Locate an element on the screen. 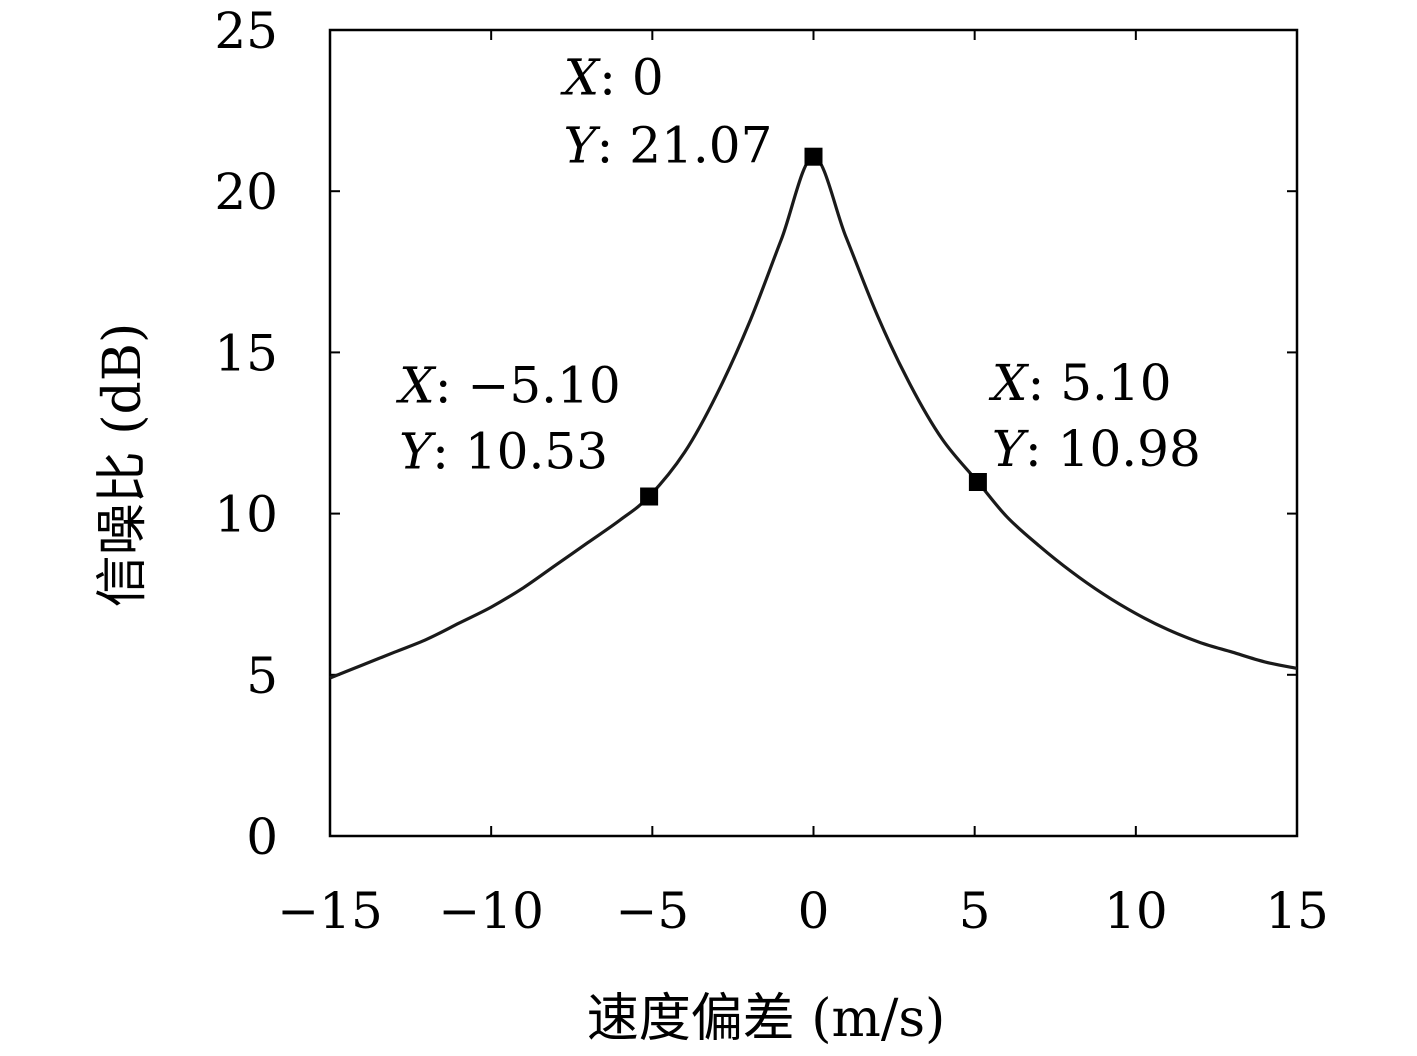 The image size is (1417, 1056). x-tick-label: −5 is located at coordinates (652, 911).